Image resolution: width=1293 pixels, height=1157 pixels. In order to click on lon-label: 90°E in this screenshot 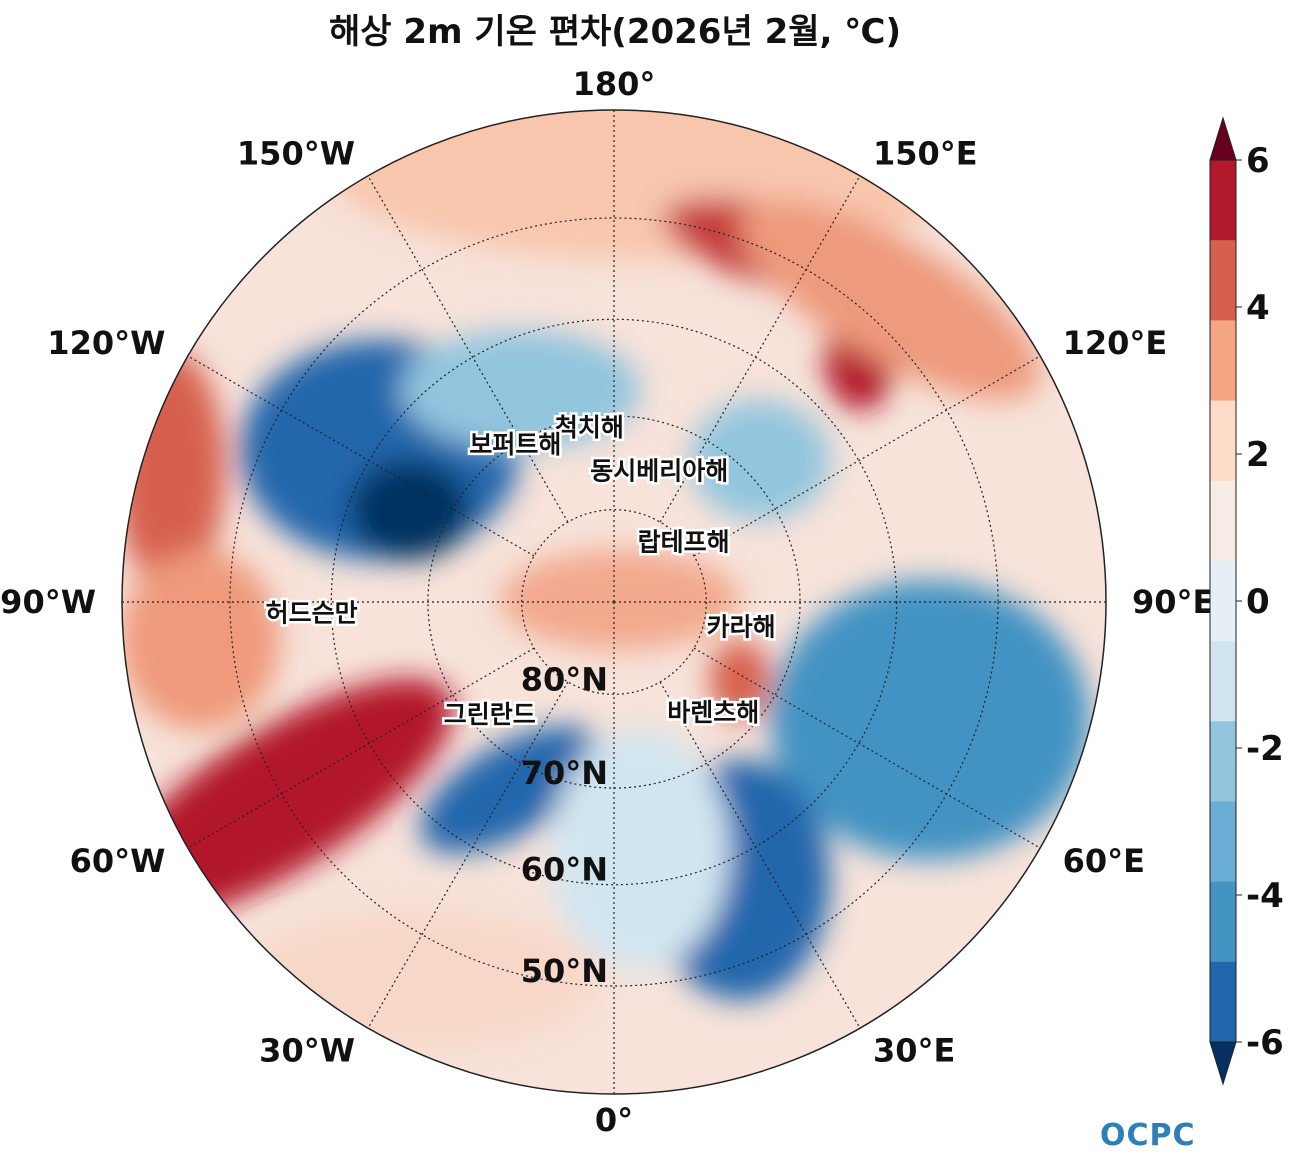, I will do `click(1173, 602)`.